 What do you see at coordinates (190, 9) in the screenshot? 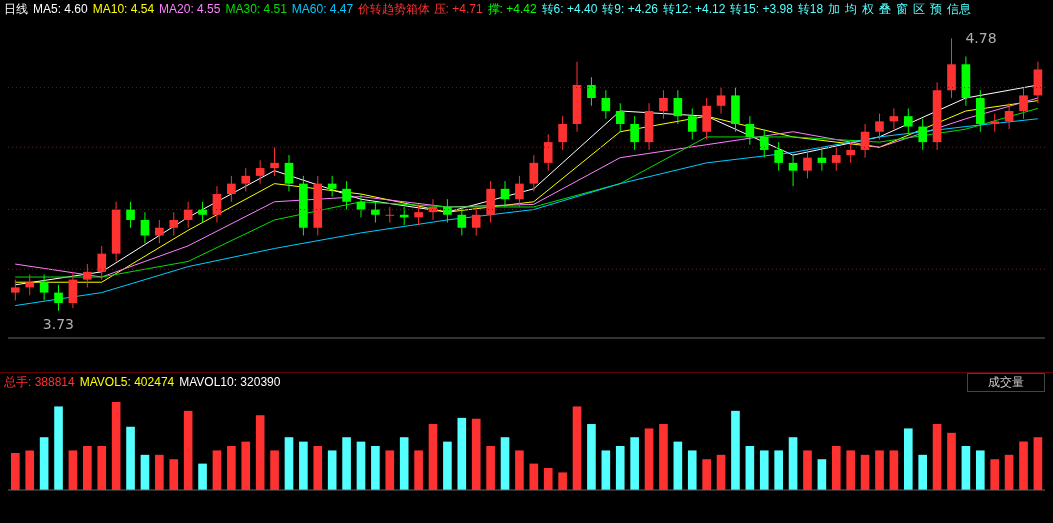
I see `text: MA20: 4.55` at bounding box center [190, 9].